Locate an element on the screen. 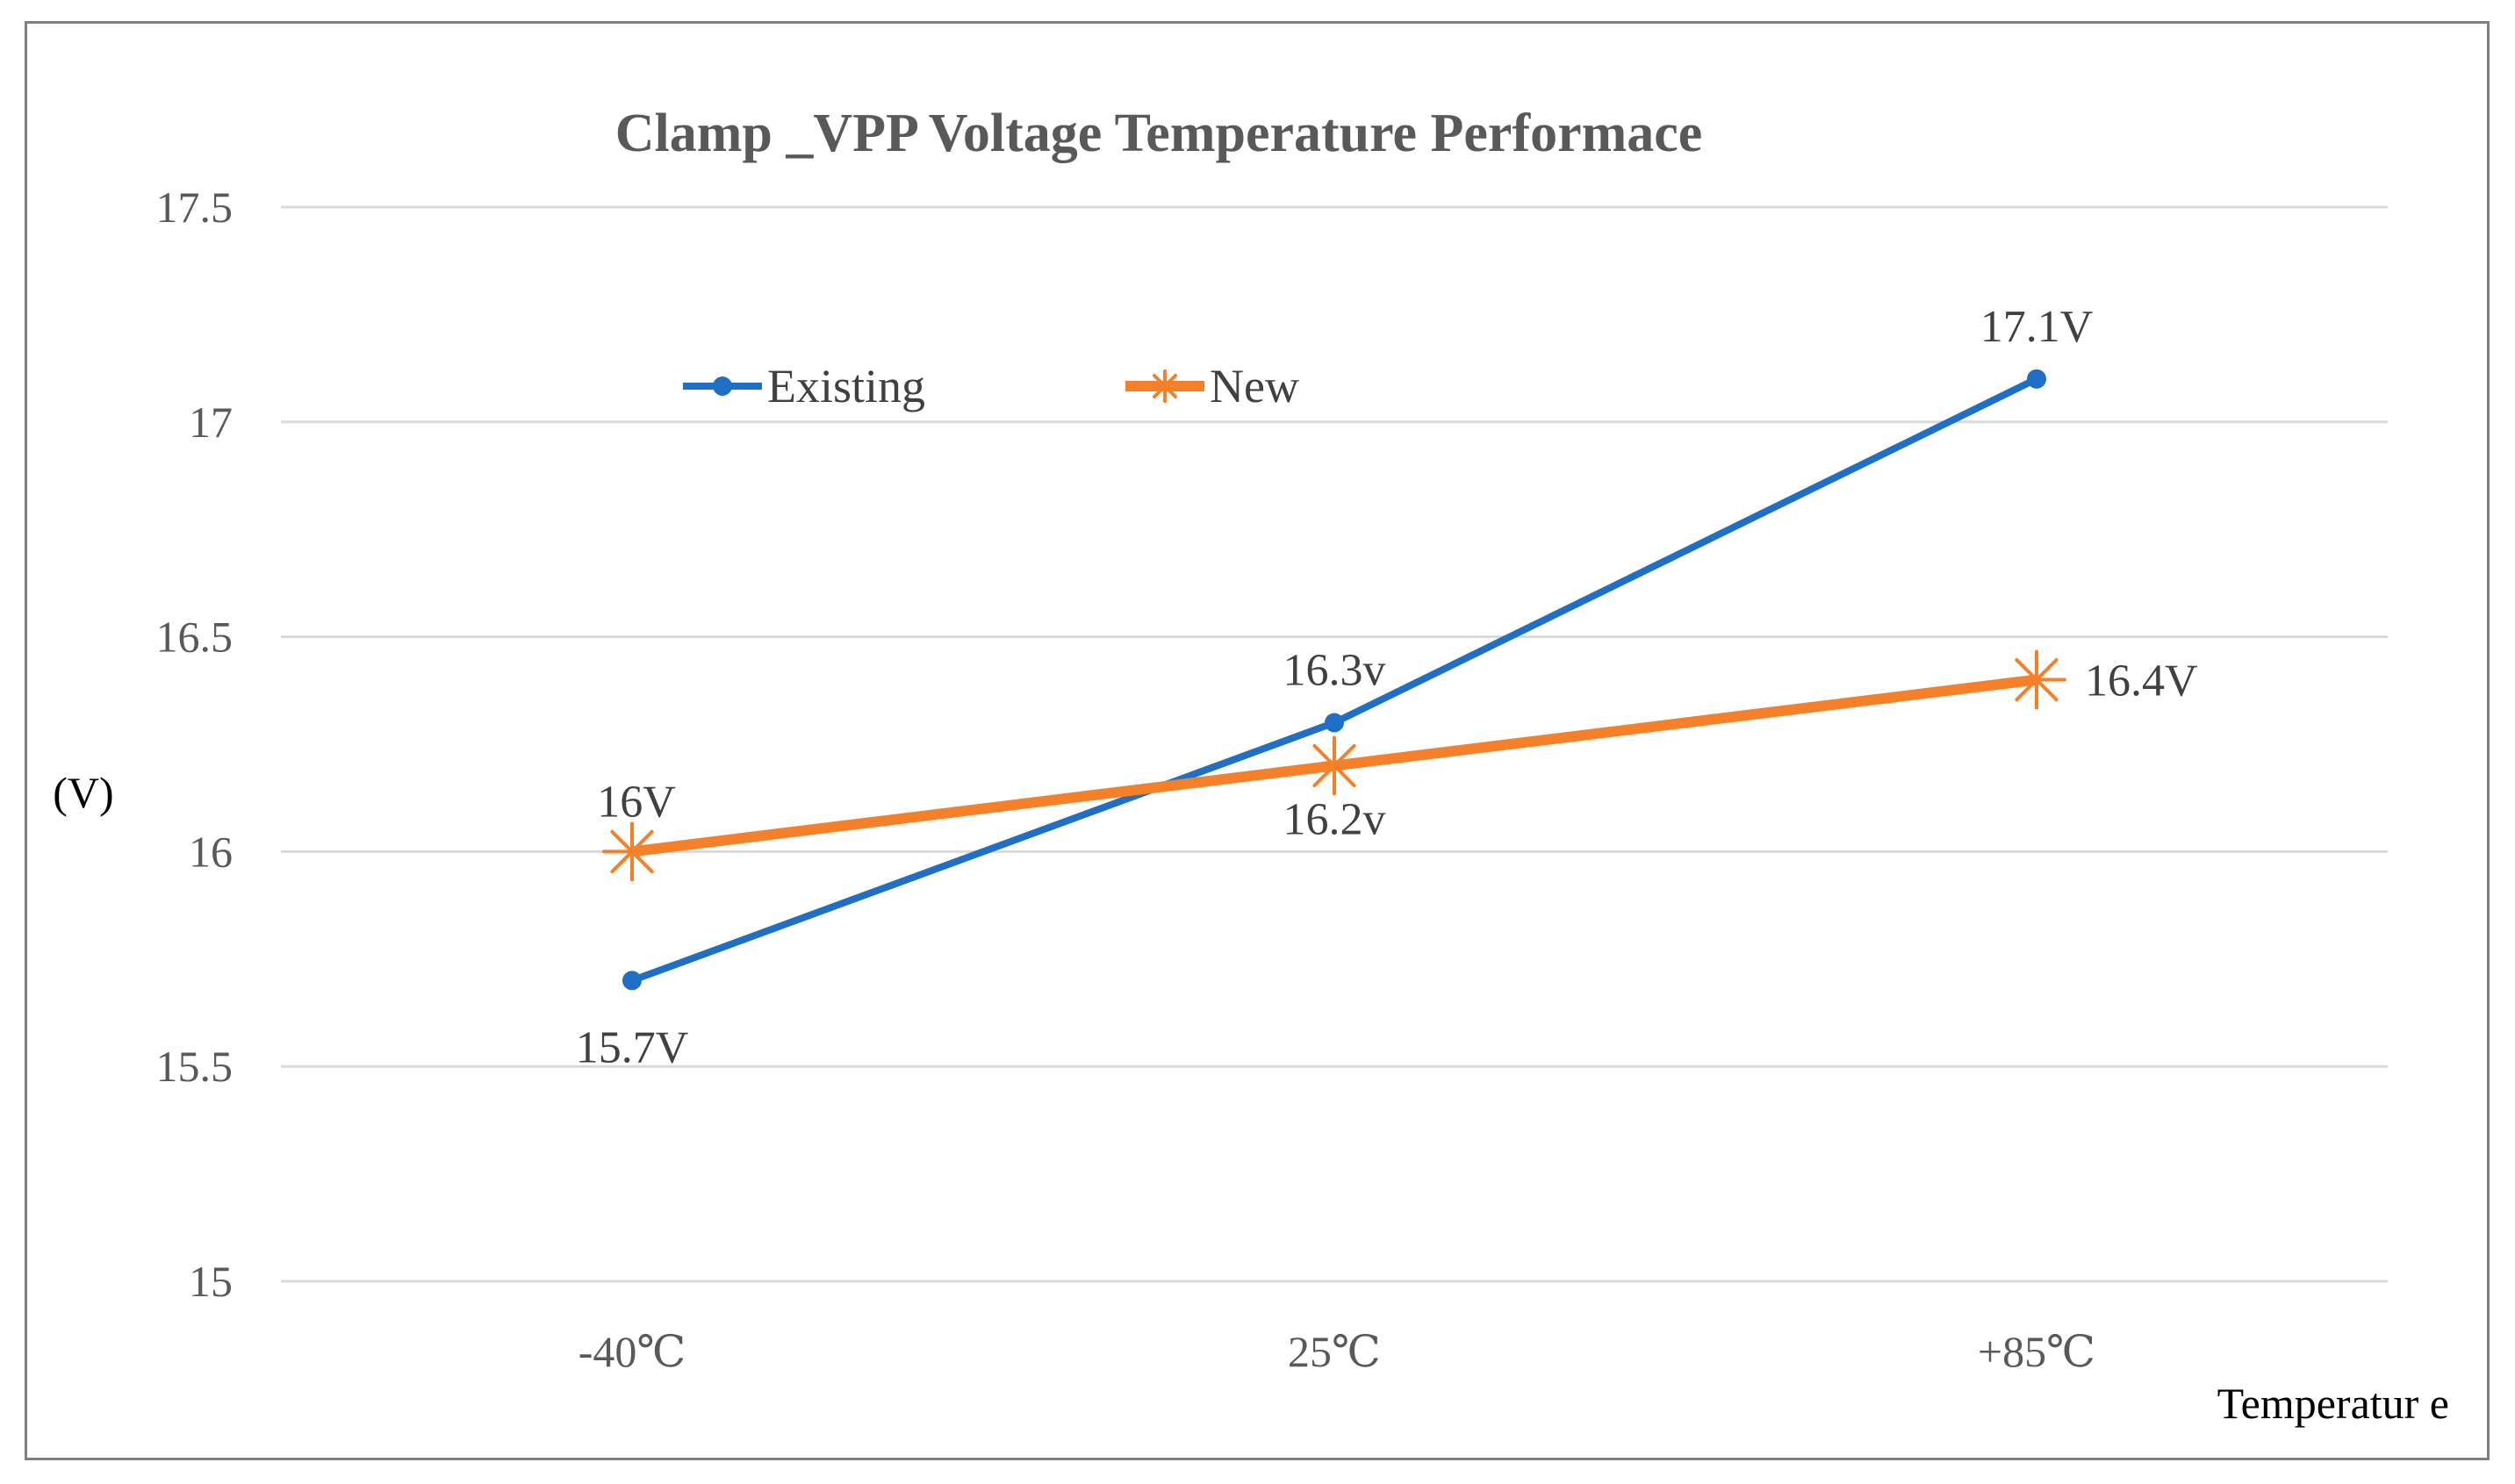  data-label-new: 16.2v is located at coordinates (1334, 819).